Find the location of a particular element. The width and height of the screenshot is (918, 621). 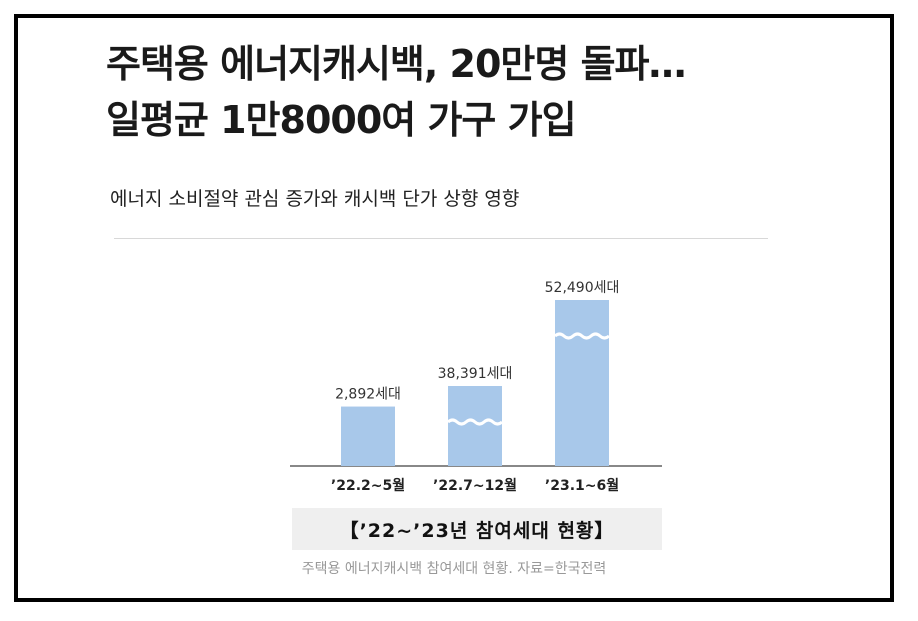

headline-line-2: 일평균 1만8000여 가구 가입 is located at coordinates (341, 120).